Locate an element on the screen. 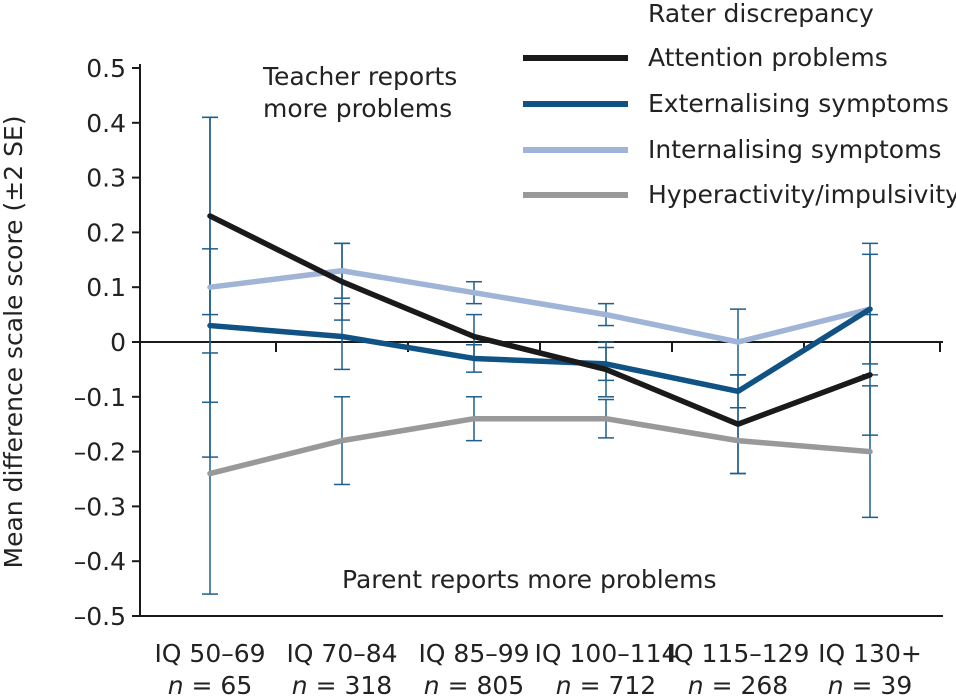 The image size is (956, 696). y-tick-label: 0.1 is located at coordinates (106, 287).